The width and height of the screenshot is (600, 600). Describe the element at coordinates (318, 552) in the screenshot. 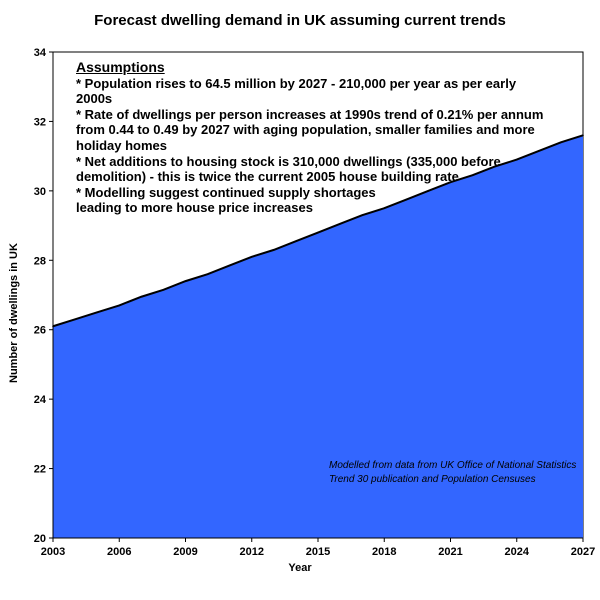

I see `x-tick-label: 2015` at that location.